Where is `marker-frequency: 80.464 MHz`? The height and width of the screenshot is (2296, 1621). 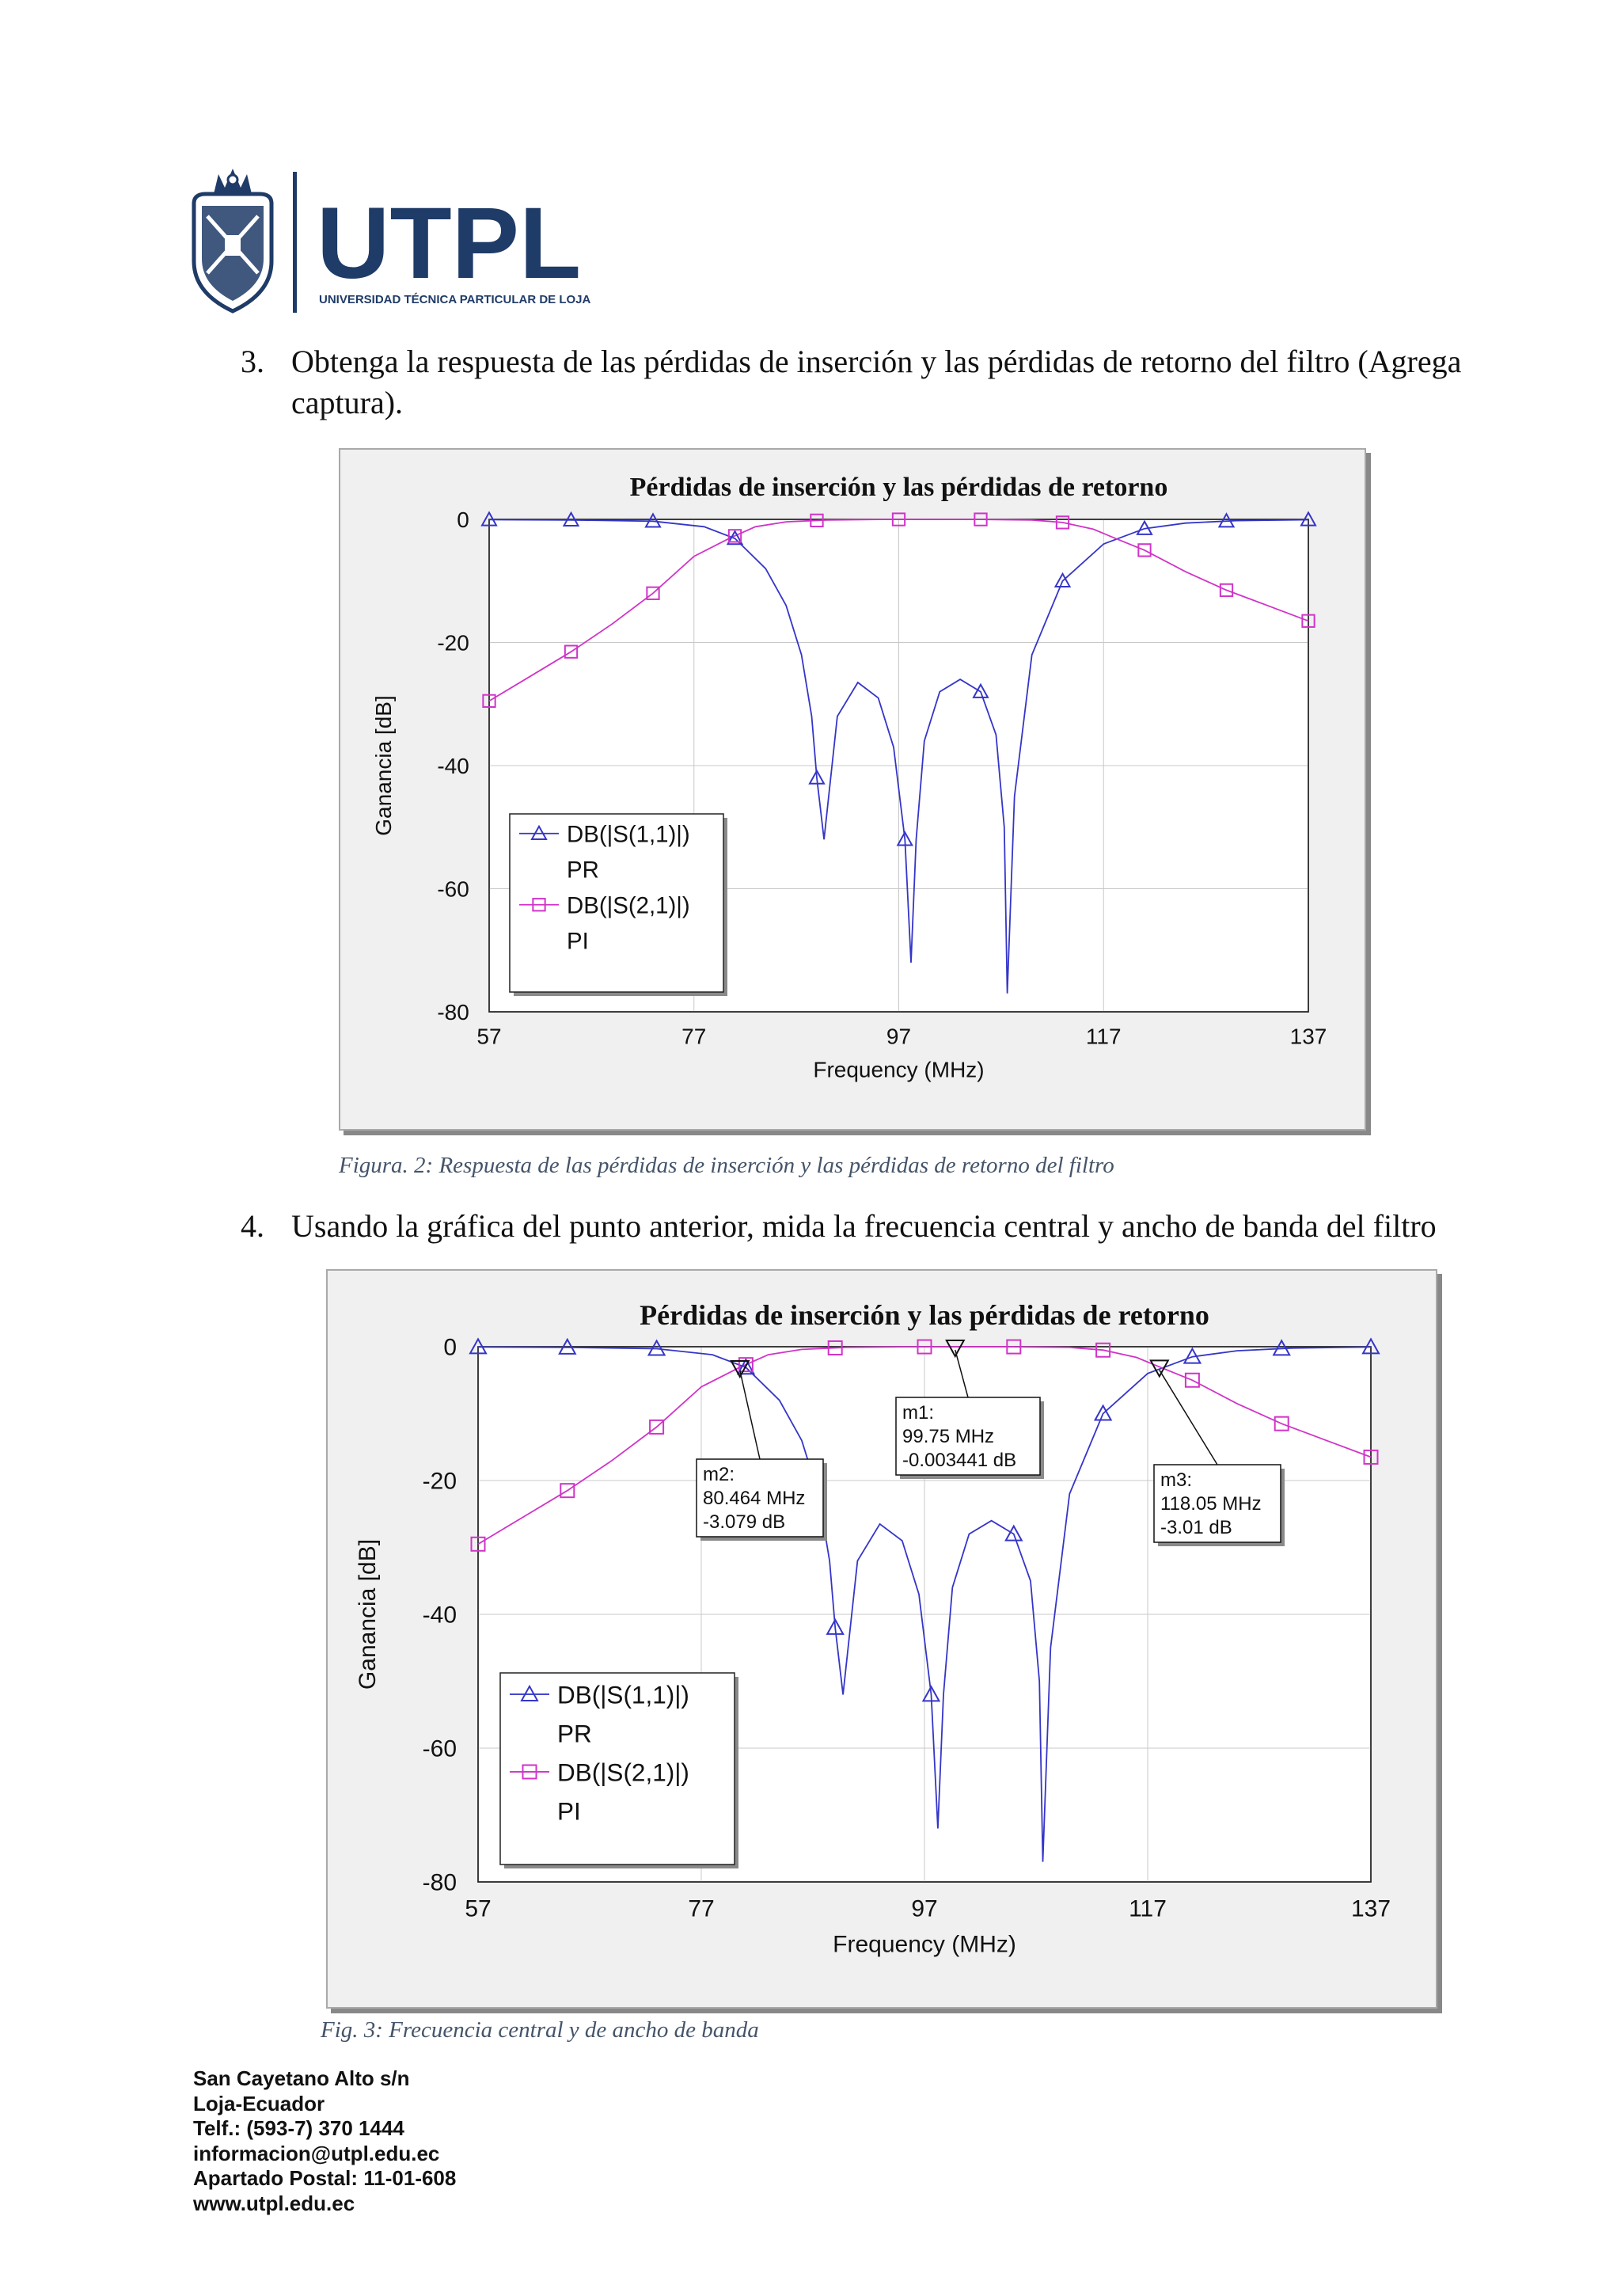 marker-frequency: 80.464 MHz is located at coordinates (754, 1498).